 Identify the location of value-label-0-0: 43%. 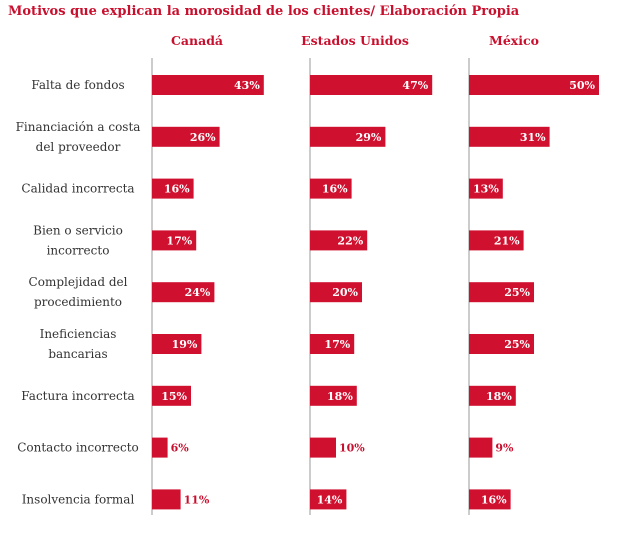
(247, 85).